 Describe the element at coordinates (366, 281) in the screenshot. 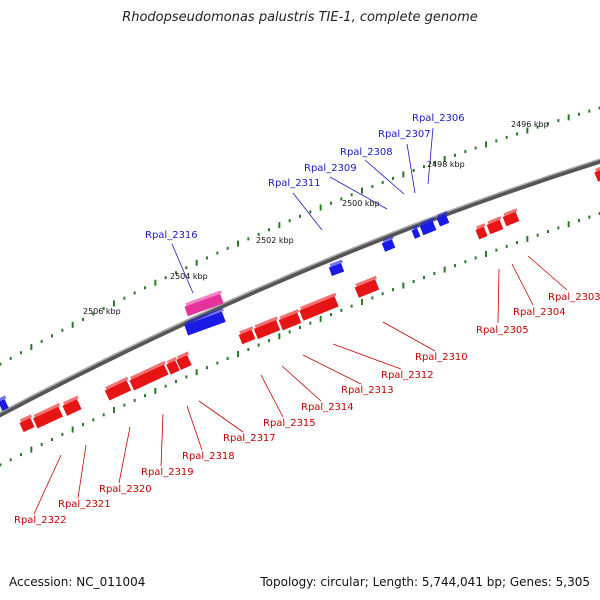

I see `gene-rpal-2310-top` at that location.